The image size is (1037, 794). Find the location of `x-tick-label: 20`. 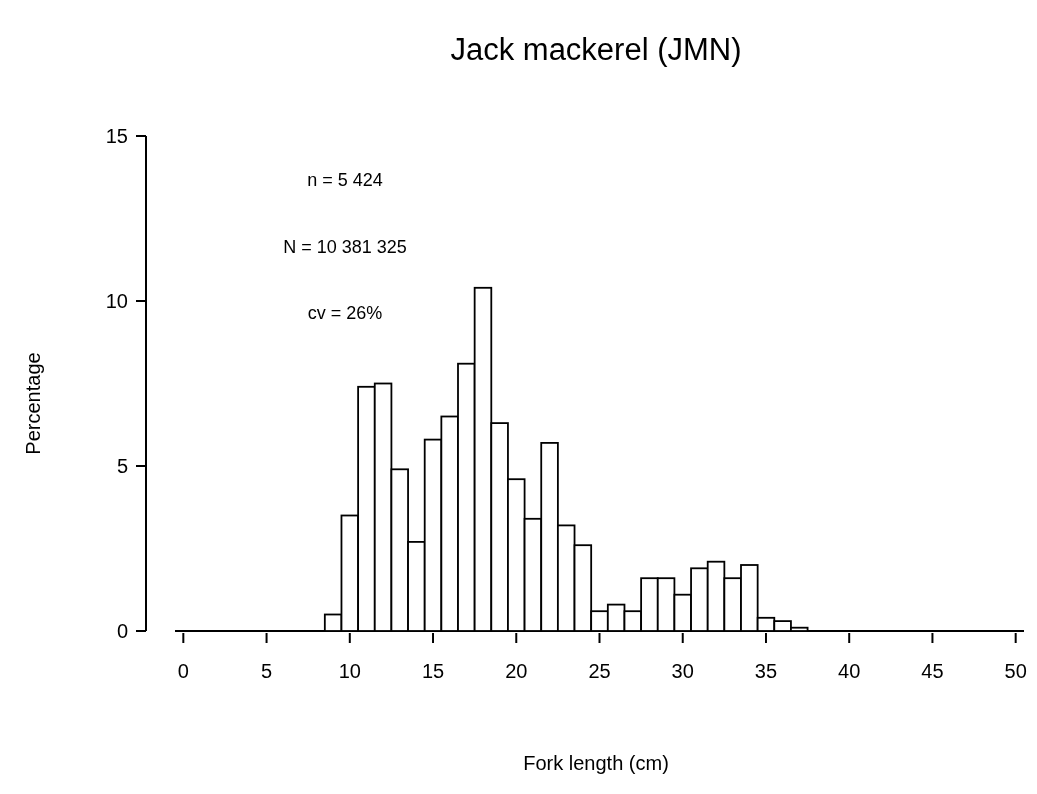

x-tick-label: 20 is located at coordinates (516, 671).